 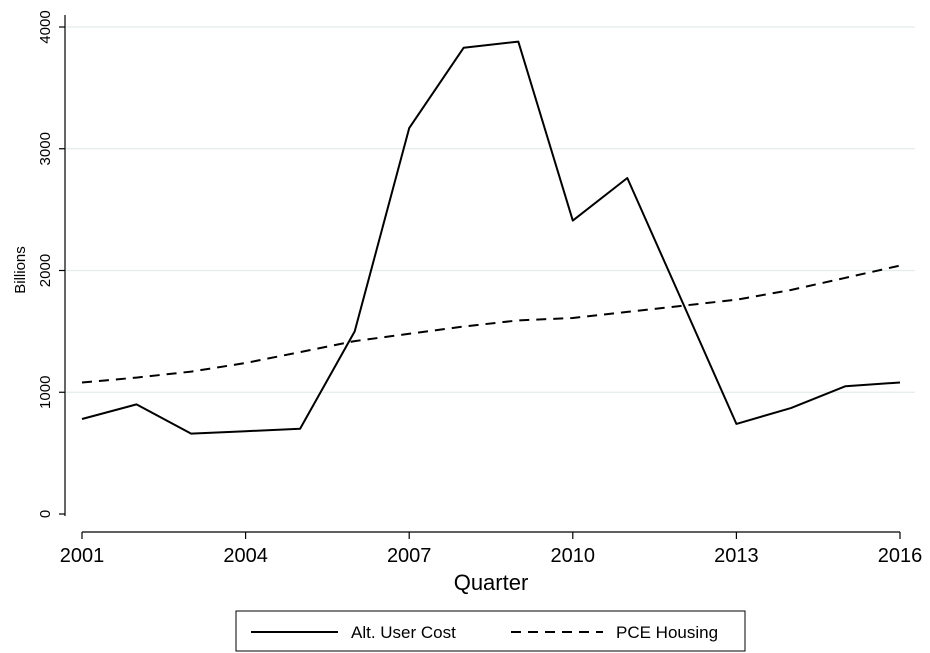 I want to click on y-tick-label: 3000, so click(x=45, y=148).